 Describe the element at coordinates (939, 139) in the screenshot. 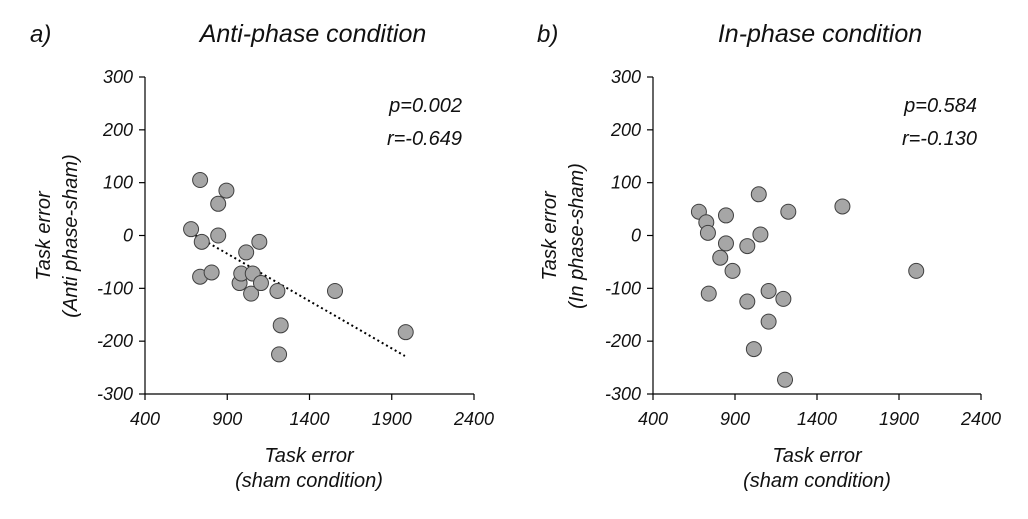

I see `r-value-annotation: r=-0.130` at that location.